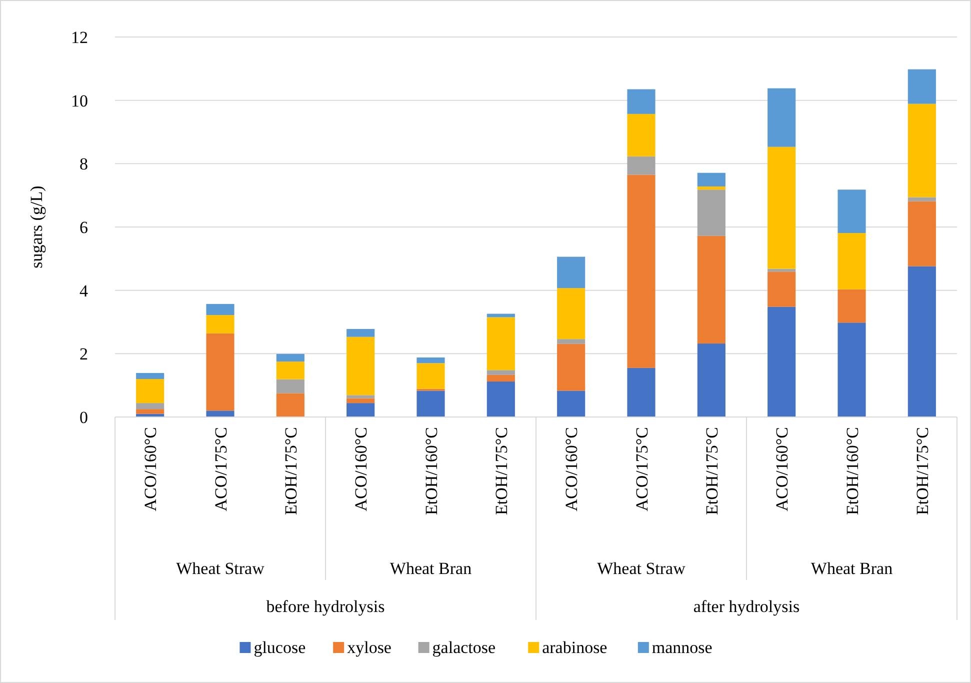 Image resolution: width=971 pixels, height=683 pixels. Describe the element at coordinates (79, 37) in the screenshot. I see `y-tick-label: 12` at that location.